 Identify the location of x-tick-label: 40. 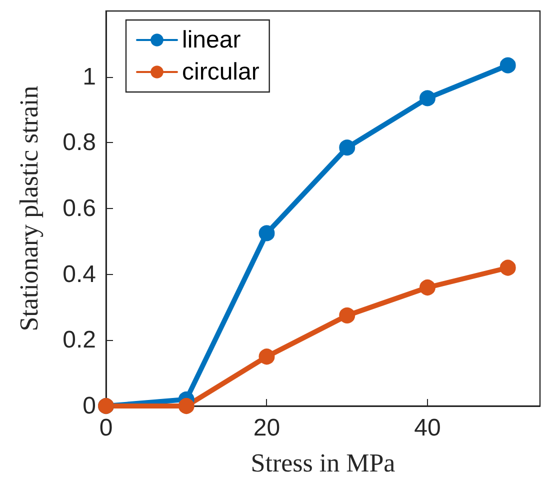
(427, 428).